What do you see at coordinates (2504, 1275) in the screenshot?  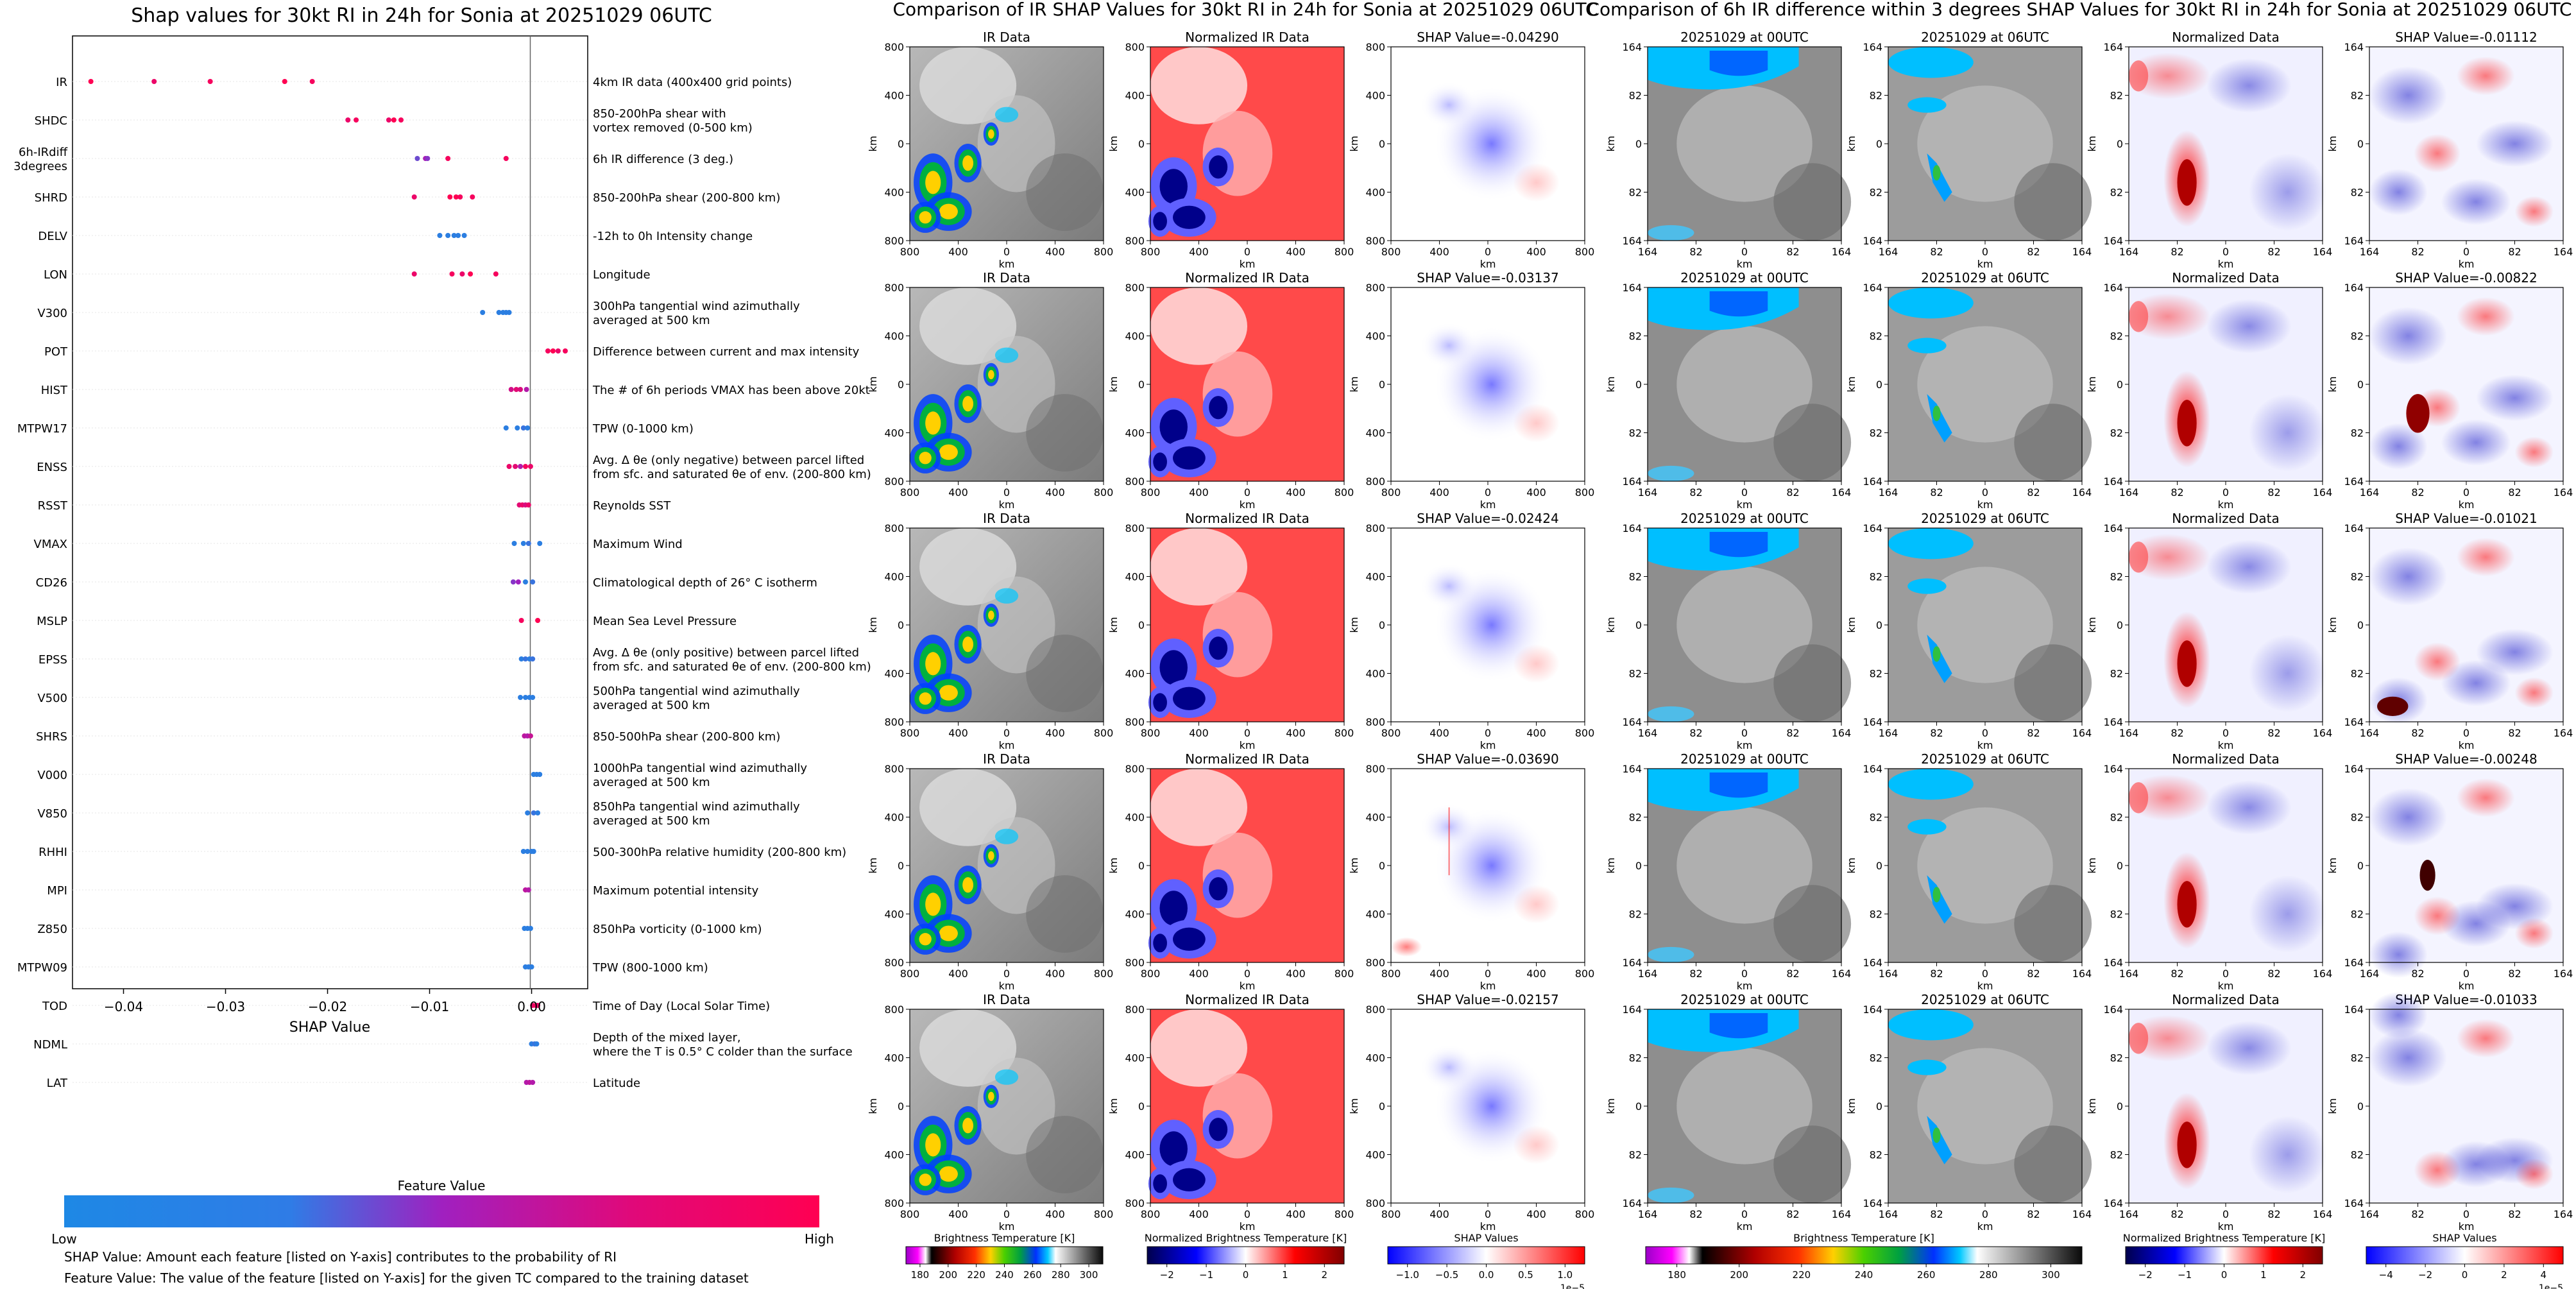 I see `colorbar-tick-label: 2` at bounding box center [2504, 1275].